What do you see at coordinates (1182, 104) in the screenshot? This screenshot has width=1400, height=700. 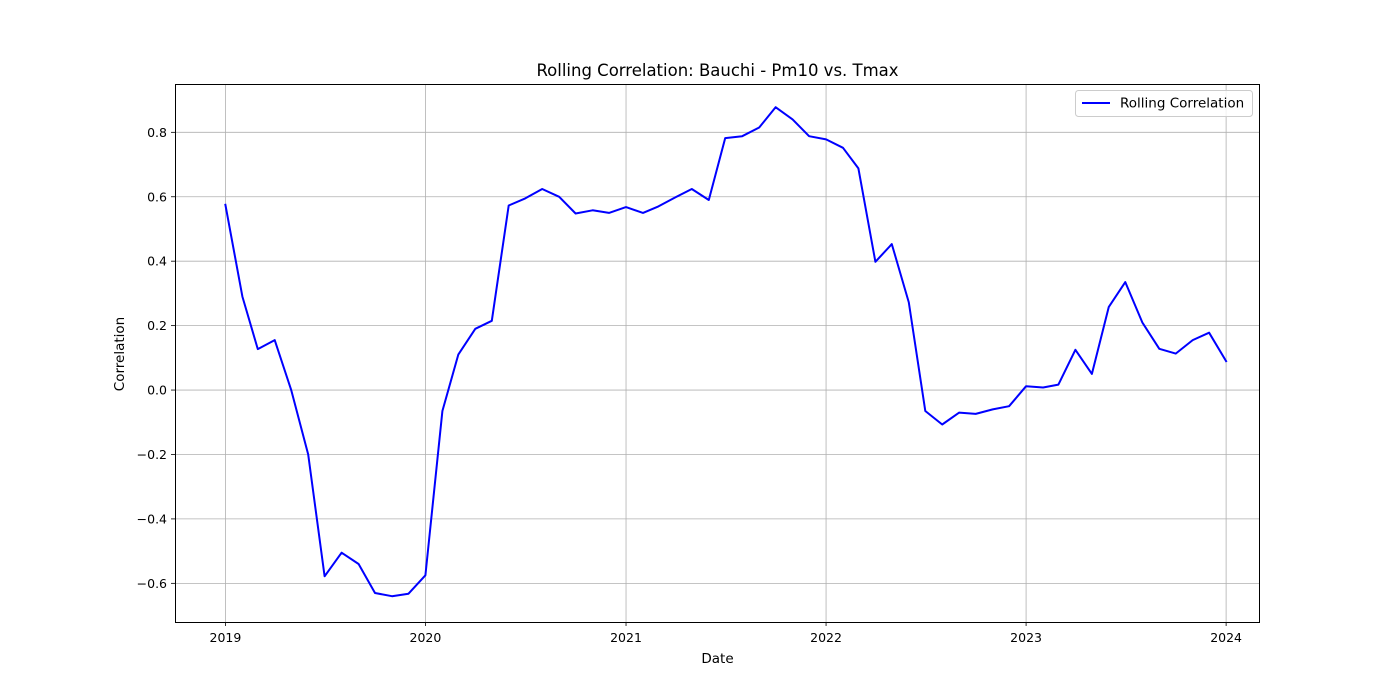 I see `legend-label-rolling-correlation: Rolling Correlation` at bounding box center [1182, 104].